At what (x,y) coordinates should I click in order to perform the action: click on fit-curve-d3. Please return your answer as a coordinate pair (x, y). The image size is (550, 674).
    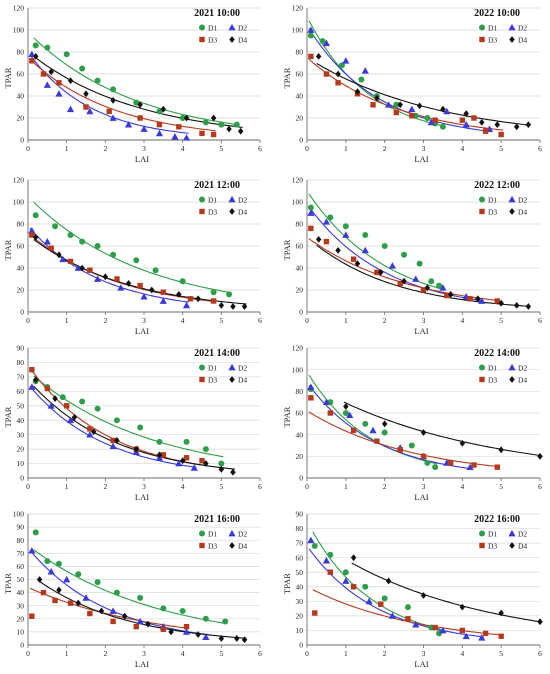
    Looking at the image, I should click on (406, 94).